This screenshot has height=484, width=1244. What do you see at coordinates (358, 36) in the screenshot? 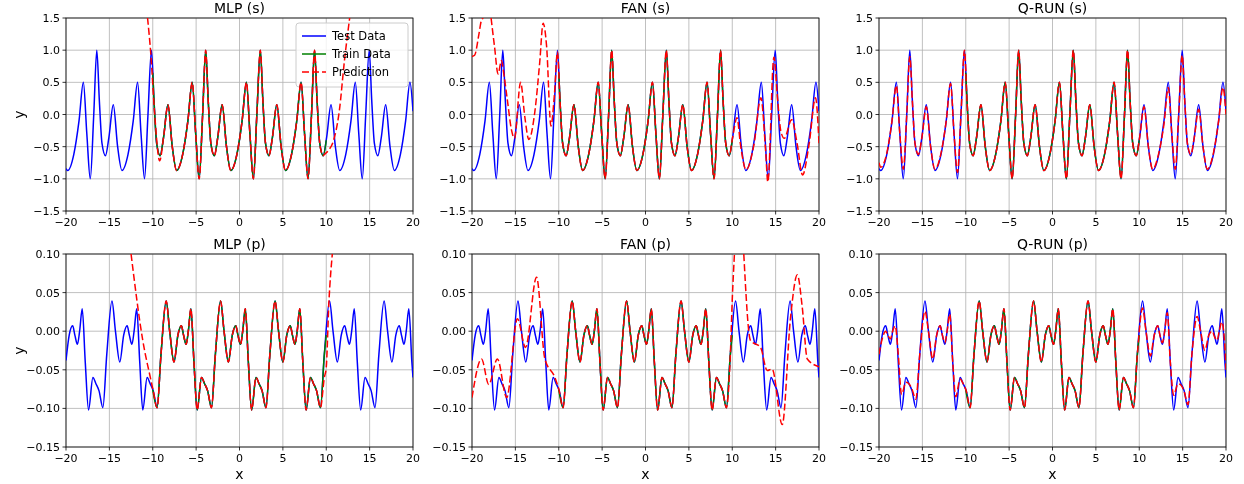
I see `legend-label: Test Data` at bounding box center [358, 36].